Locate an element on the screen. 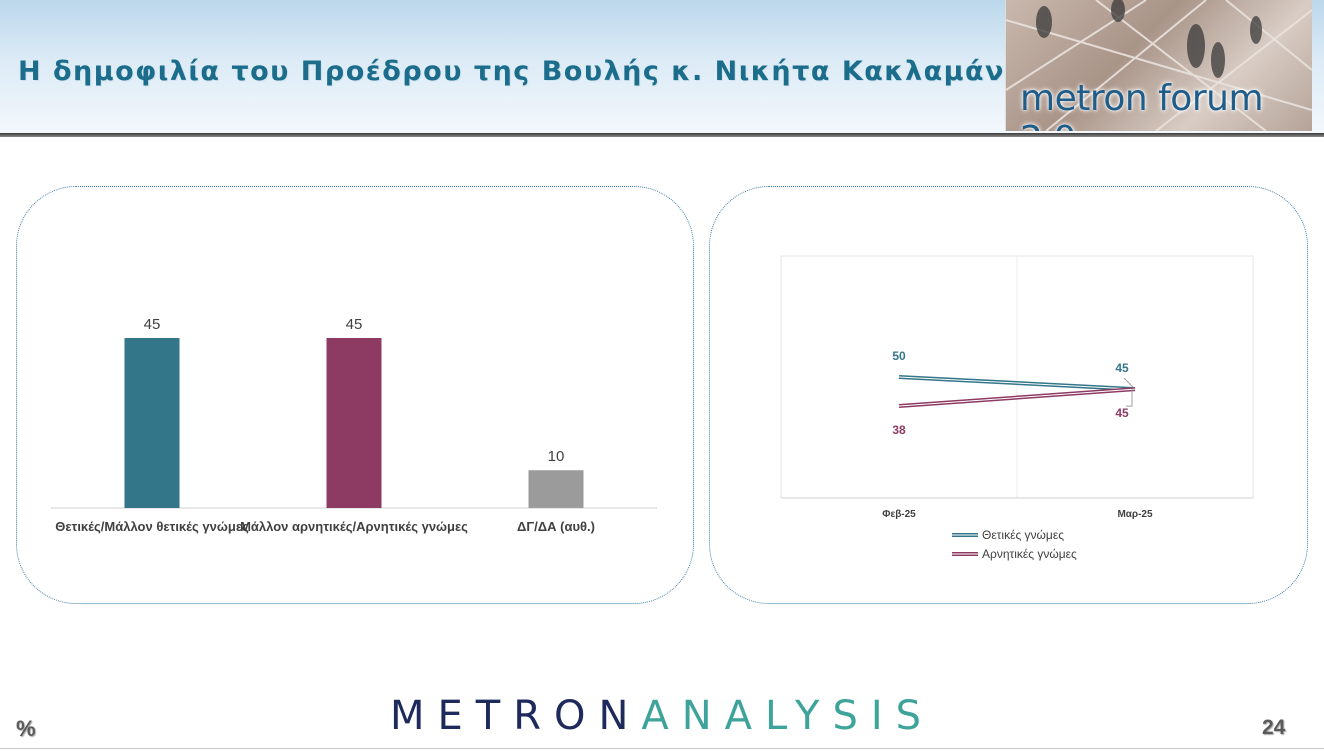 This screenshot has height=751, width=1324. line-category-label-1: Φεβ-25 is located at coordinates (899, 514).